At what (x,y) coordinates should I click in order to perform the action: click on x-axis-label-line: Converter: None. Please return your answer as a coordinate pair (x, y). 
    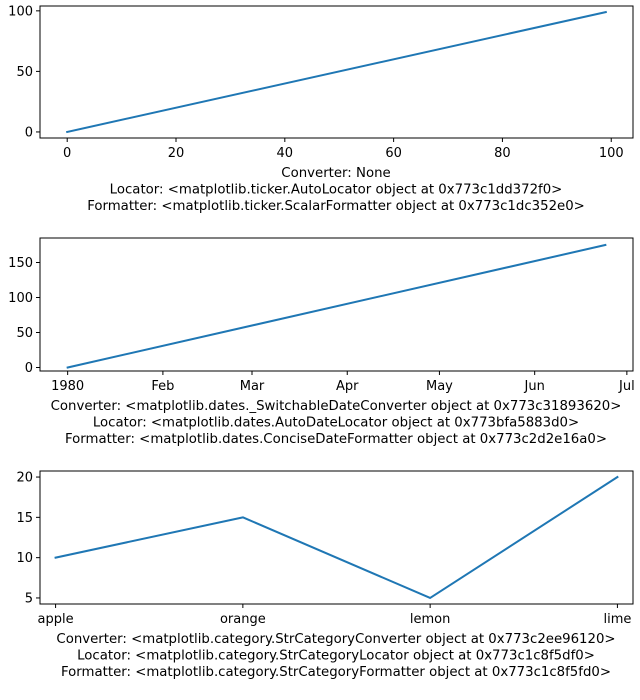
    Looking at the image, I should click on (335, 173).